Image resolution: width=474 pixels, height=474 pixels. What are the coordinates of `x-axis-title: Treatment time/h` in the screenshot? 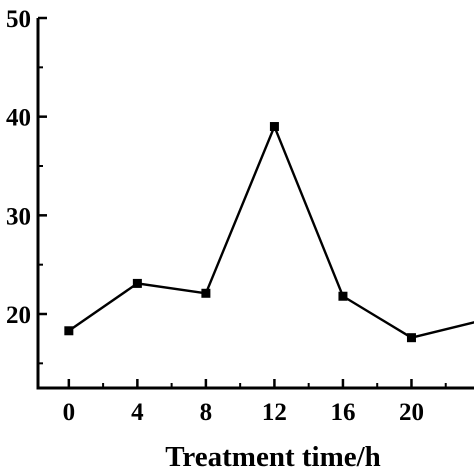 It's located at (273, 457).